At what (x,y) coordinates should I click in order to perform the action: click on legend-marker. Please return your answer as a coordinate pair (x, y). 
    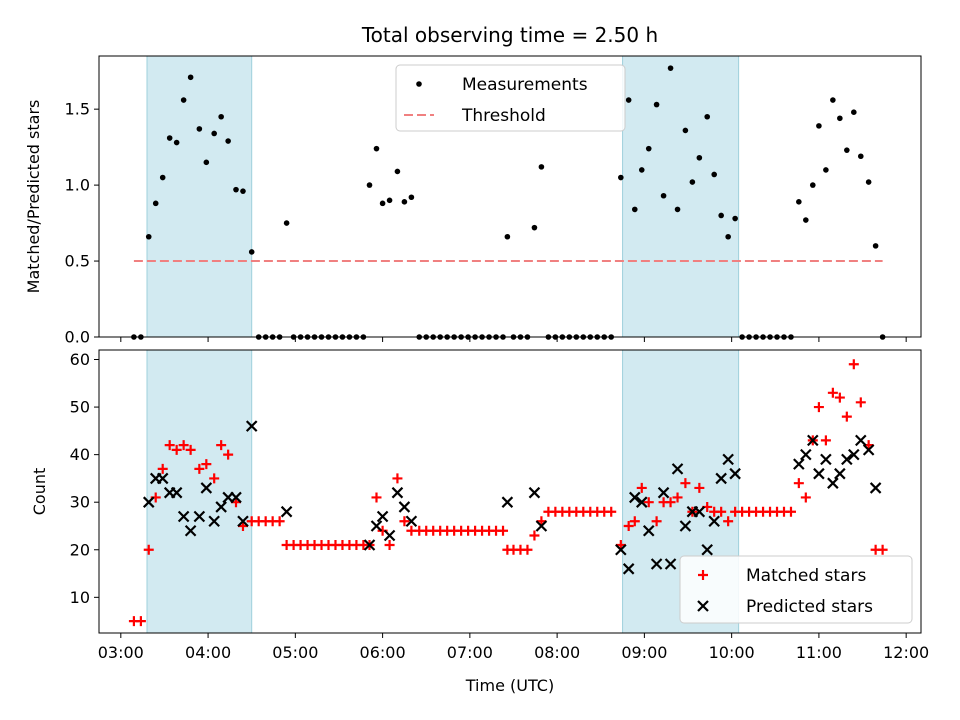
    Looking at the image, I should click on (703, 606).